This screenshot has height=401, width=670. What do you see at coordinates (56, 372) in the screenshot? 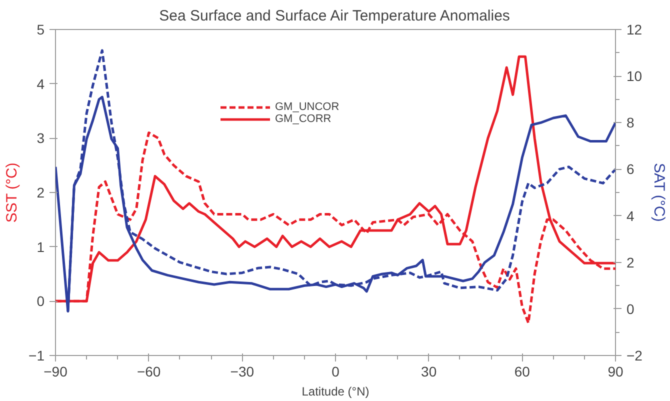
I see `x-tick-label: −90` at bounding box center [56, 372].